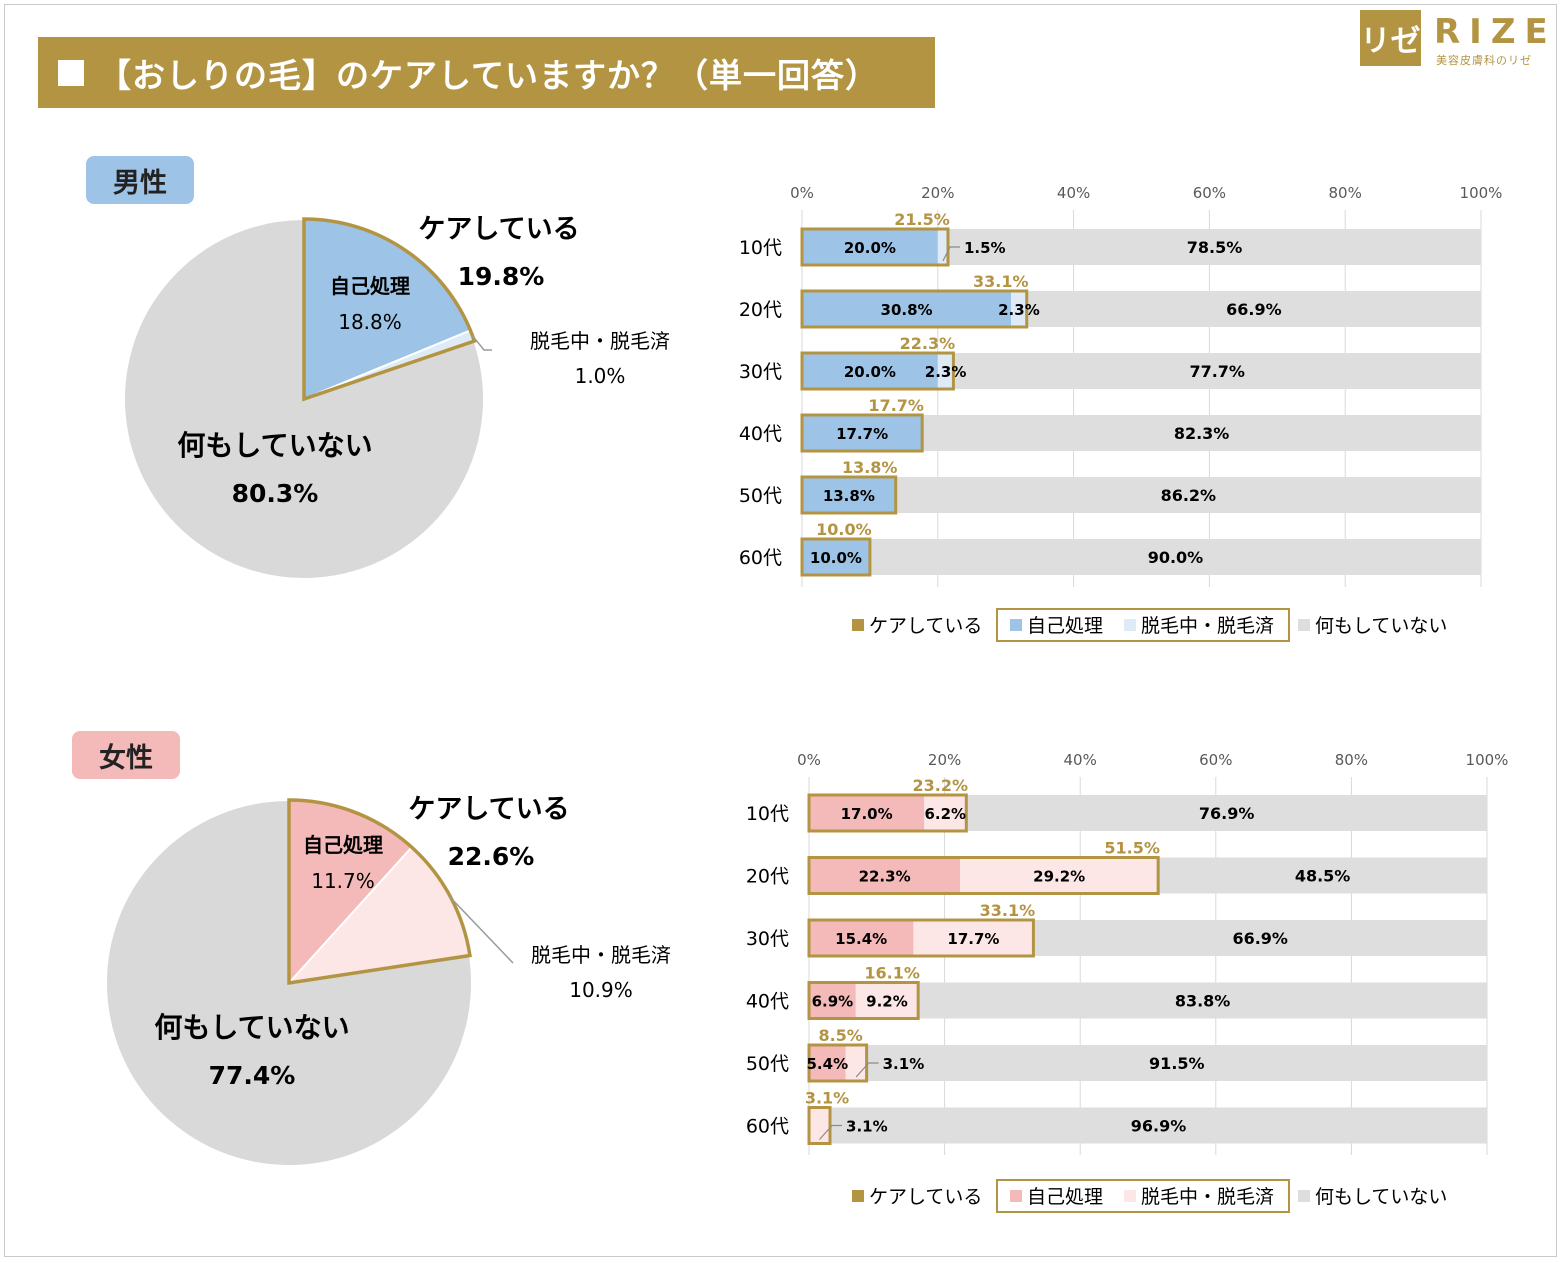  I want to click on legend-label: 自己処理, so click(1065, 626).